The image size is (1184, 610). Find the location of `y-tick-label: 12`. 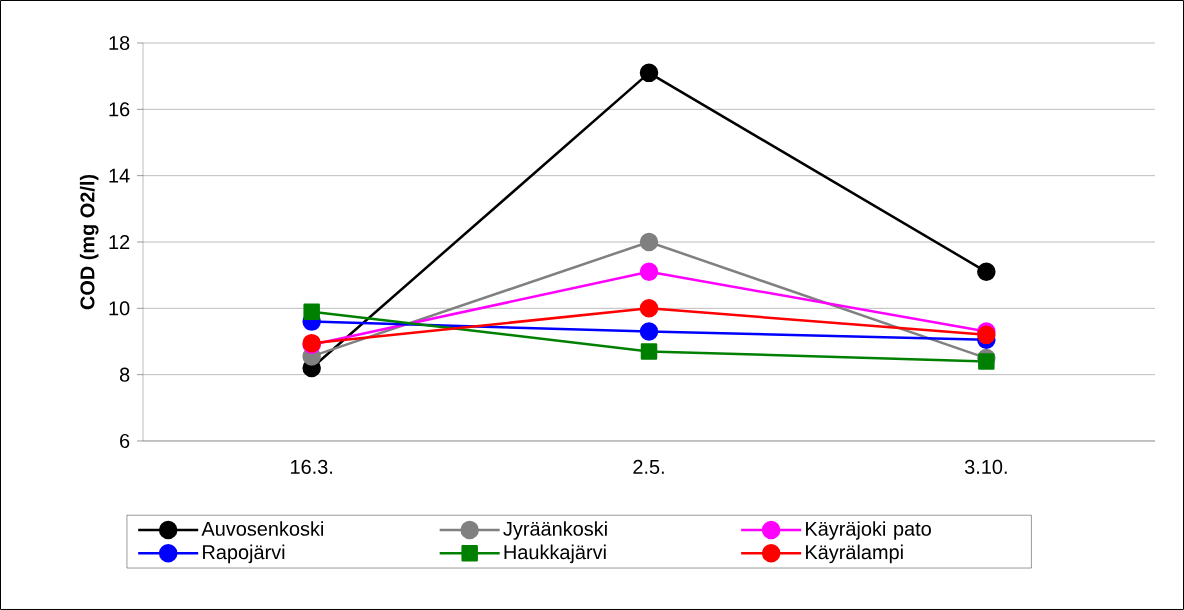

y-tick-label: 12 is located at coordinates (119, 242).